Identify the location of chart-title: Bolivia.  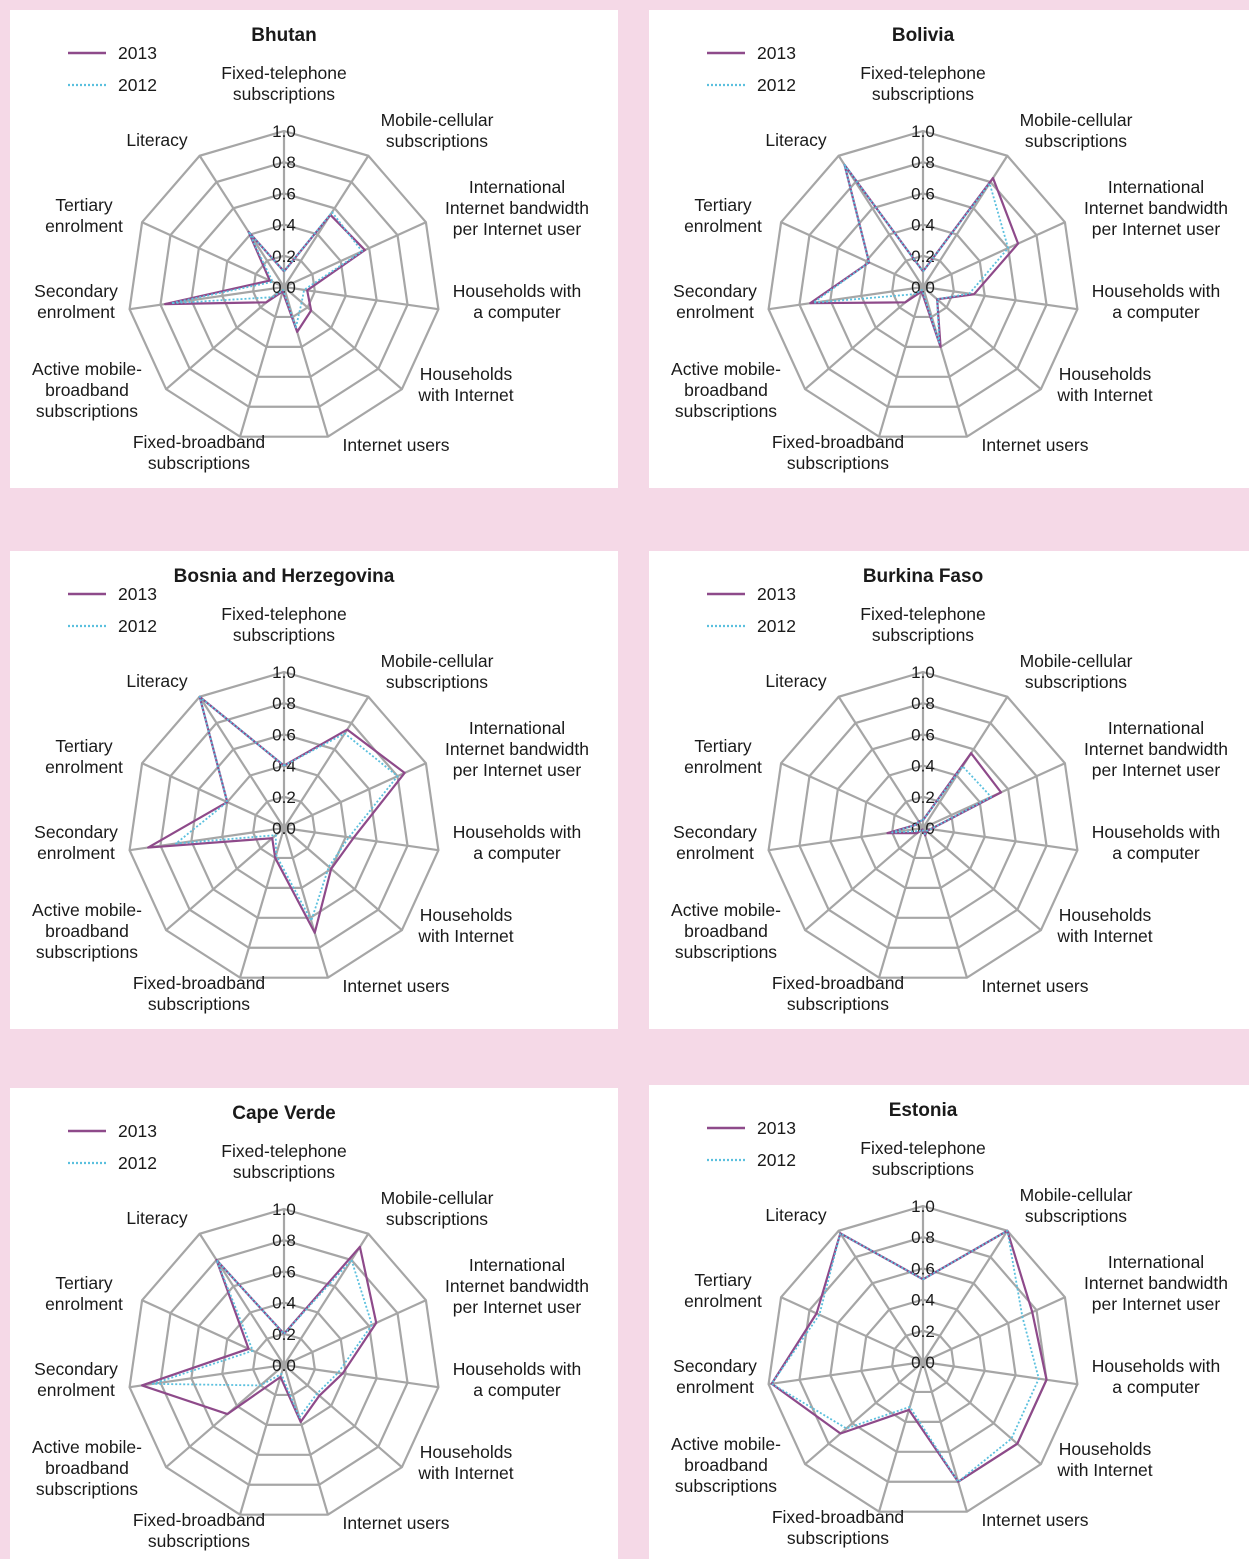
(923, 35).